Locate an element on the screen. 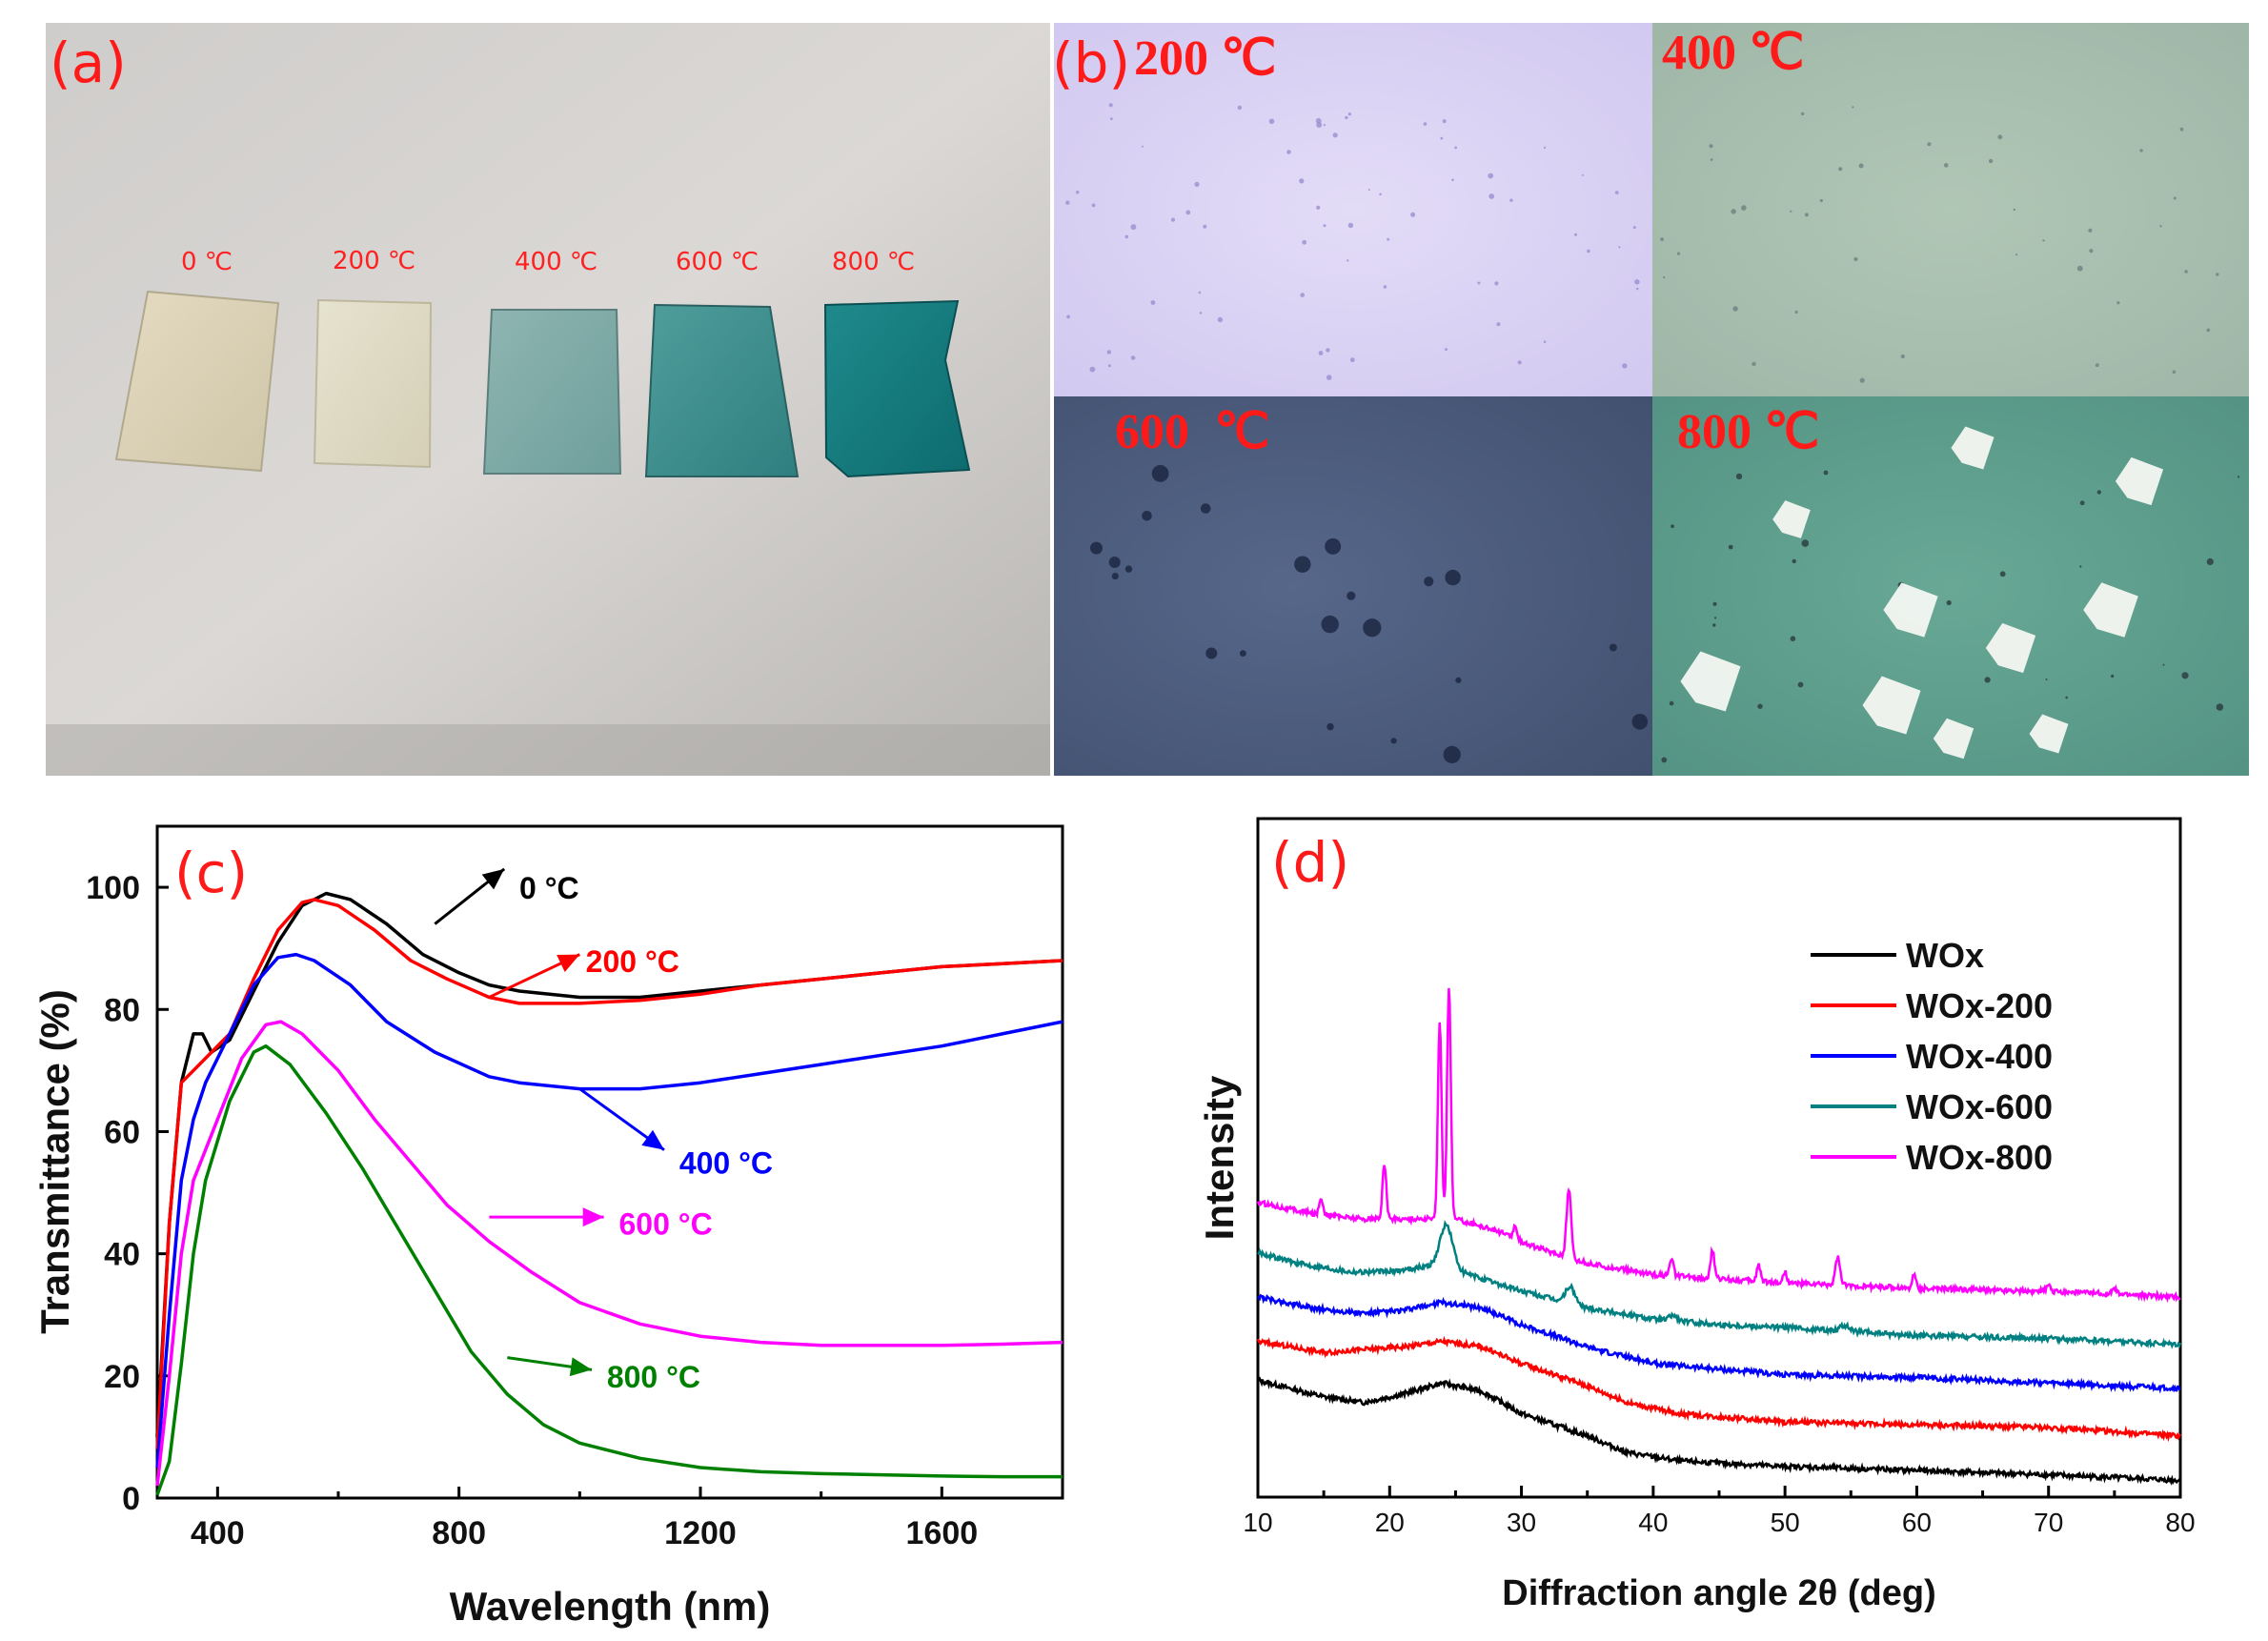 Image resolution: width=2268 pixels, height=1641 pixels. x-tick-label: 10 is located at coordinates (1257, 1522).